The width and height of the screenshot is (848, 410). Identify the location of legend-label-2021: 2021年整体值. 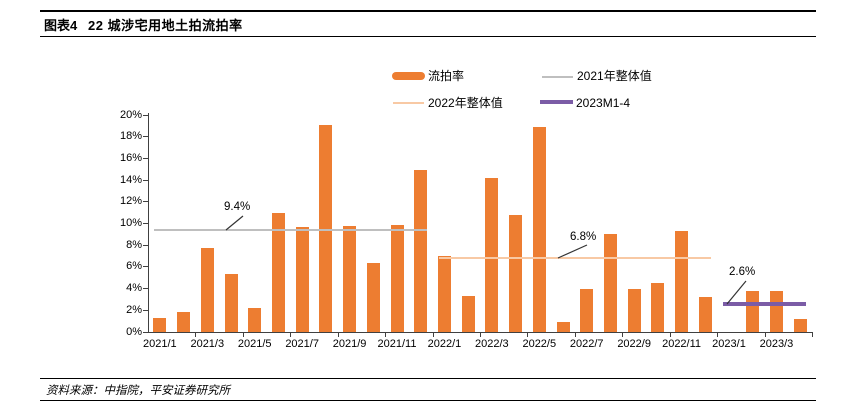
(614, 76).